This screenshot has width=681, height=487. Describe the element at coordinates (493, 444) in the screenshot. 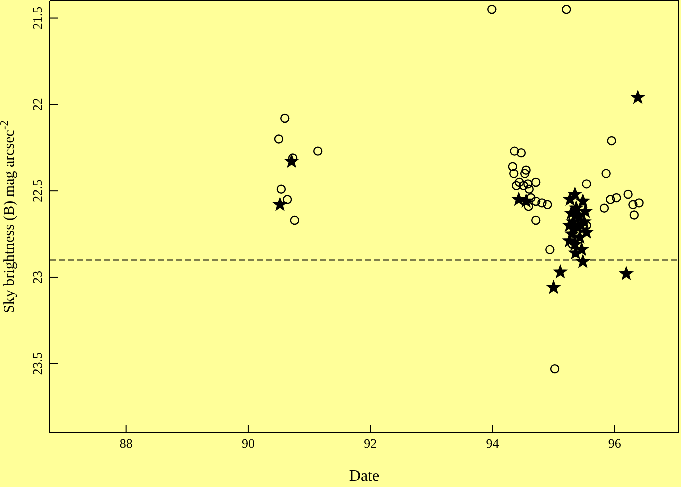

I see `x-tick-label: 94` at that location.